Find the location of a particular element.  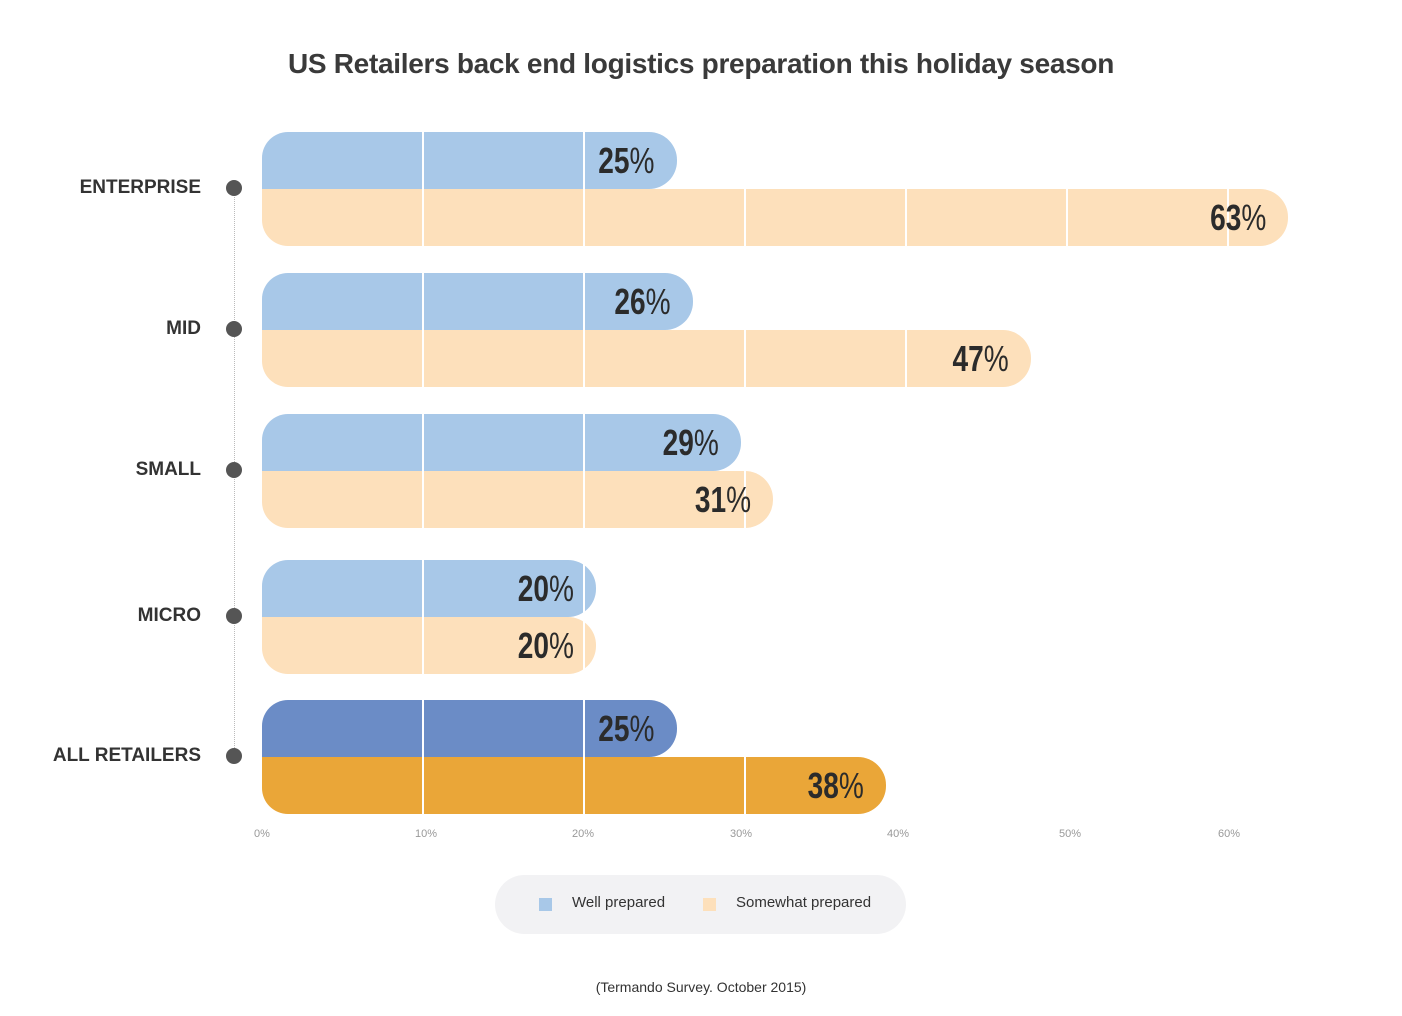

bar-enterprise-somewhat-prepared is located at coordinates (775, 217).